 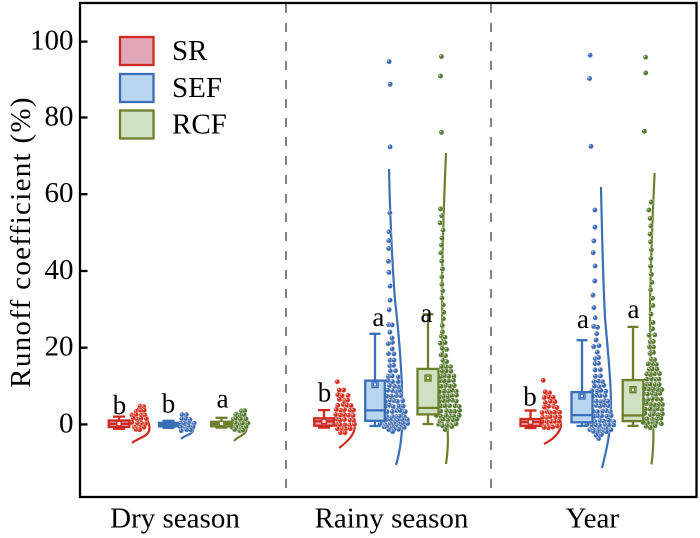 What do you see at coordinates (52, 41) in the screenshot?
I see `svg-text: 100` at bounding box center [52, 41].